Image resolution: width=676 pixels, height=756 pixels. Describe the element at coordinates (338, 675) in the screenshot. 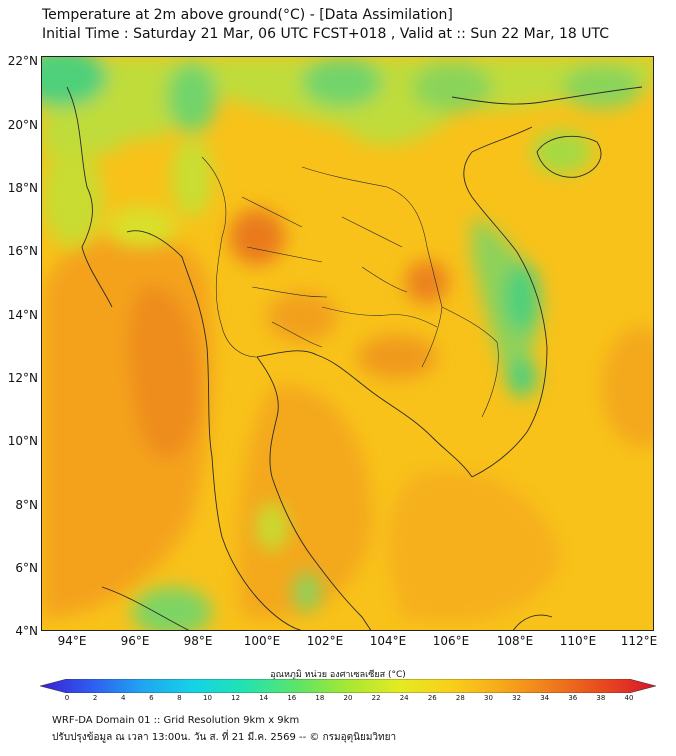

I see `colorbar-title: อุณหภูมิ หน่วย องศาเซลเซียส (°C)` at that location.